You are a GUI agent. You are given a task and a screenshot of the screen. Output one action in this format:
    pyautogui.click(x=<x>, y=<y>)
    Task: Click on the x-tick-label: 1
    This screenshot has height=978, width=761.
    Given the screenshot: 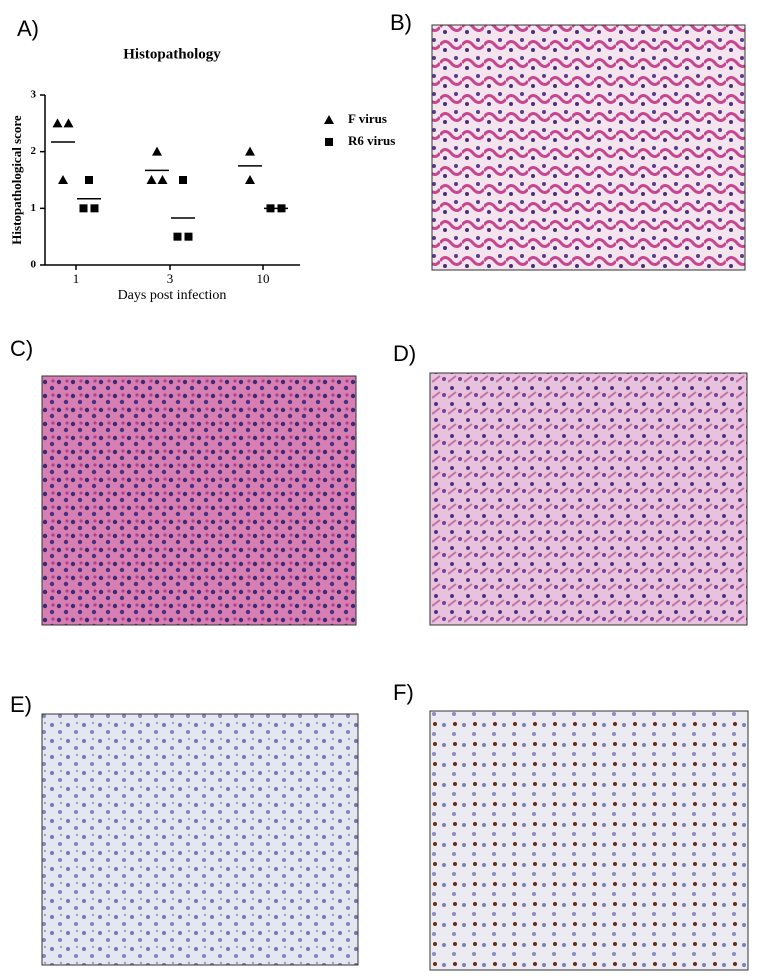 What is the action you would take?
    pyautogui.click(x=76, y=278)
    